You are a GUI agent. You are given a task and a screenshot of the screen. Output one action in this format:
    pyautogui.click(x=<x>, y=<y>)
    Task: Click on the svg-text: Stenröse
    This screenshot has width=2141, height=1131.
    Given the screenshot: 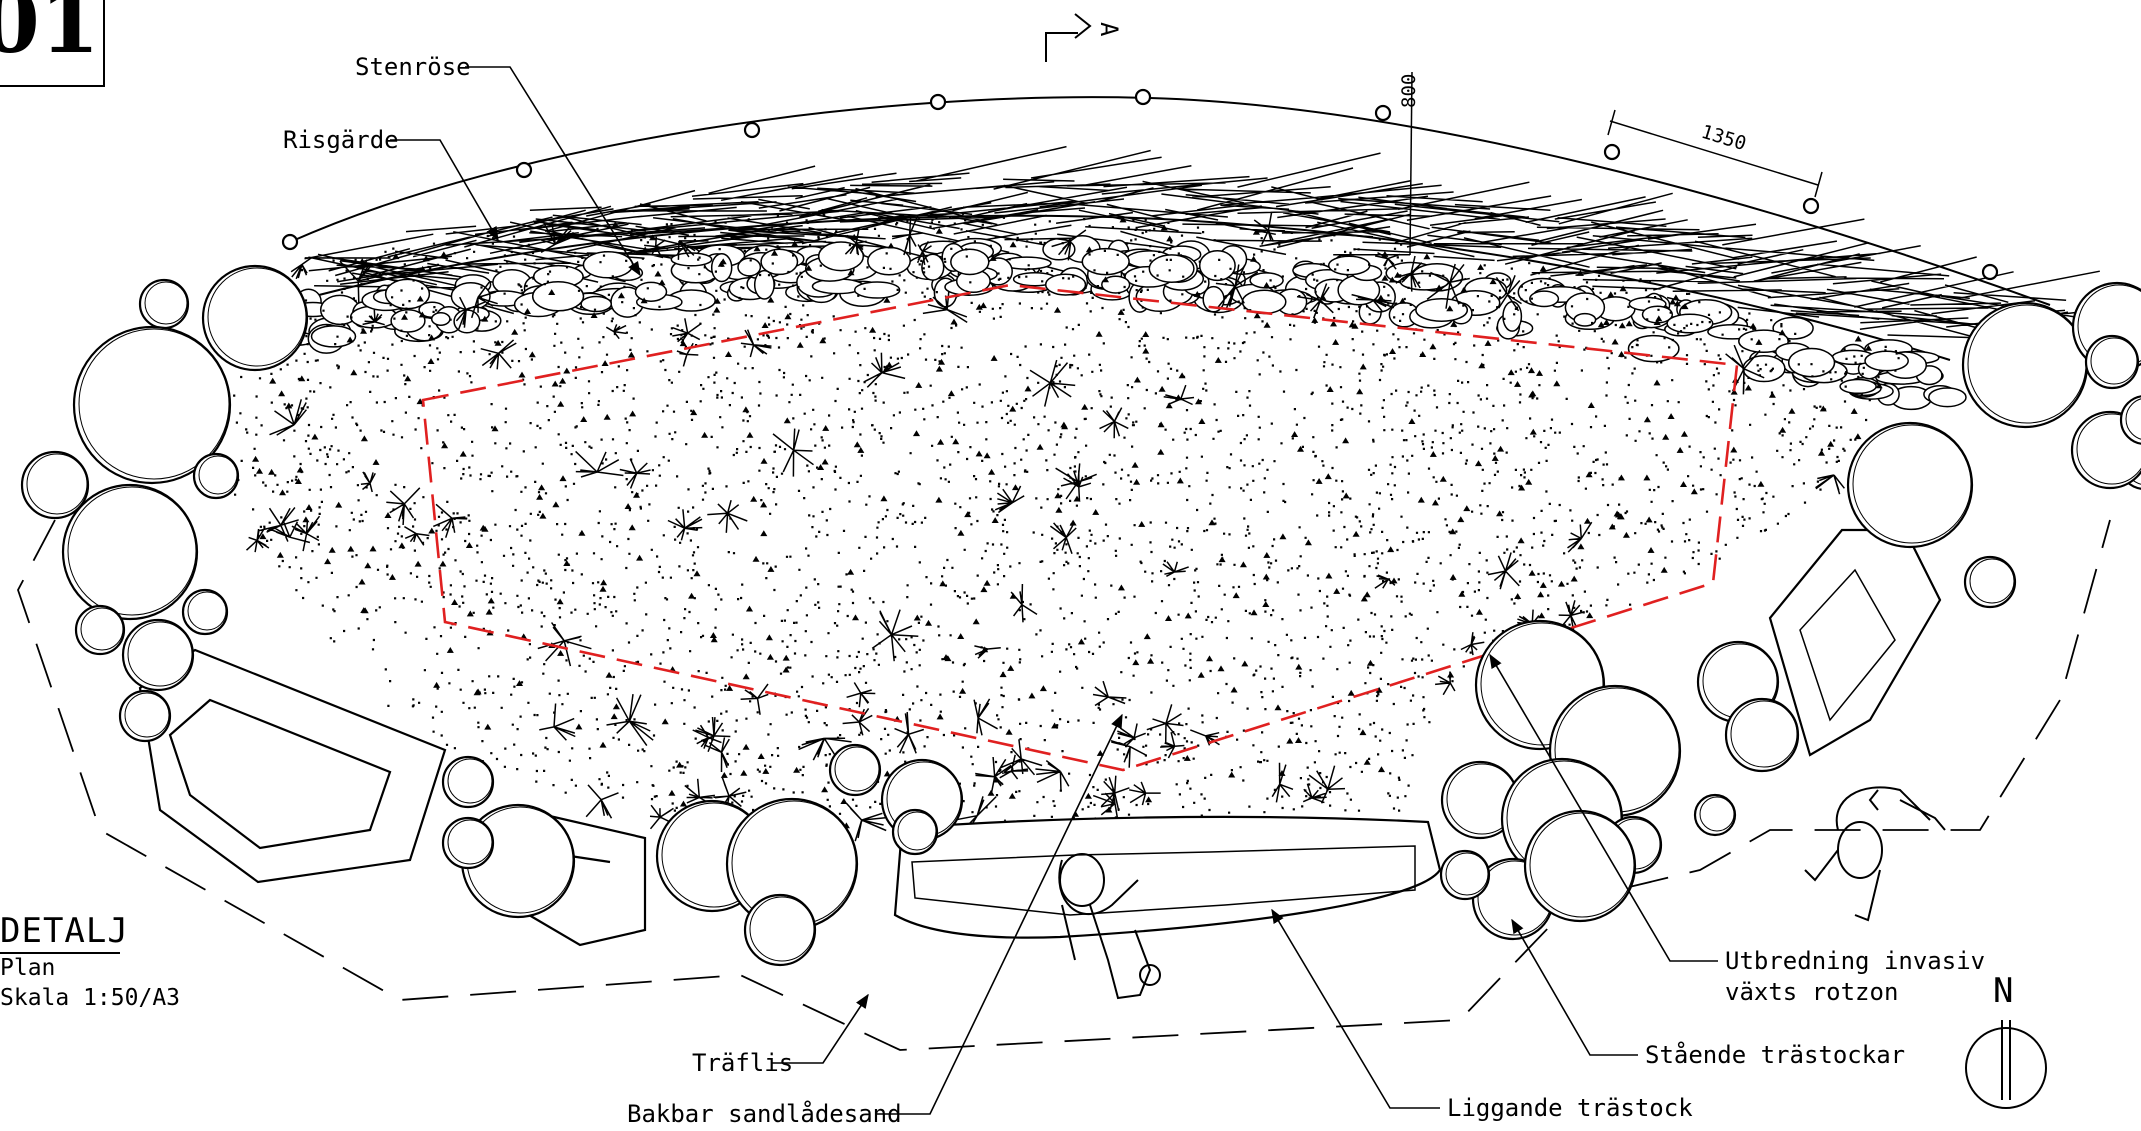 What is the action you would take?
    pyautogui.click(x=413, y=67)
    